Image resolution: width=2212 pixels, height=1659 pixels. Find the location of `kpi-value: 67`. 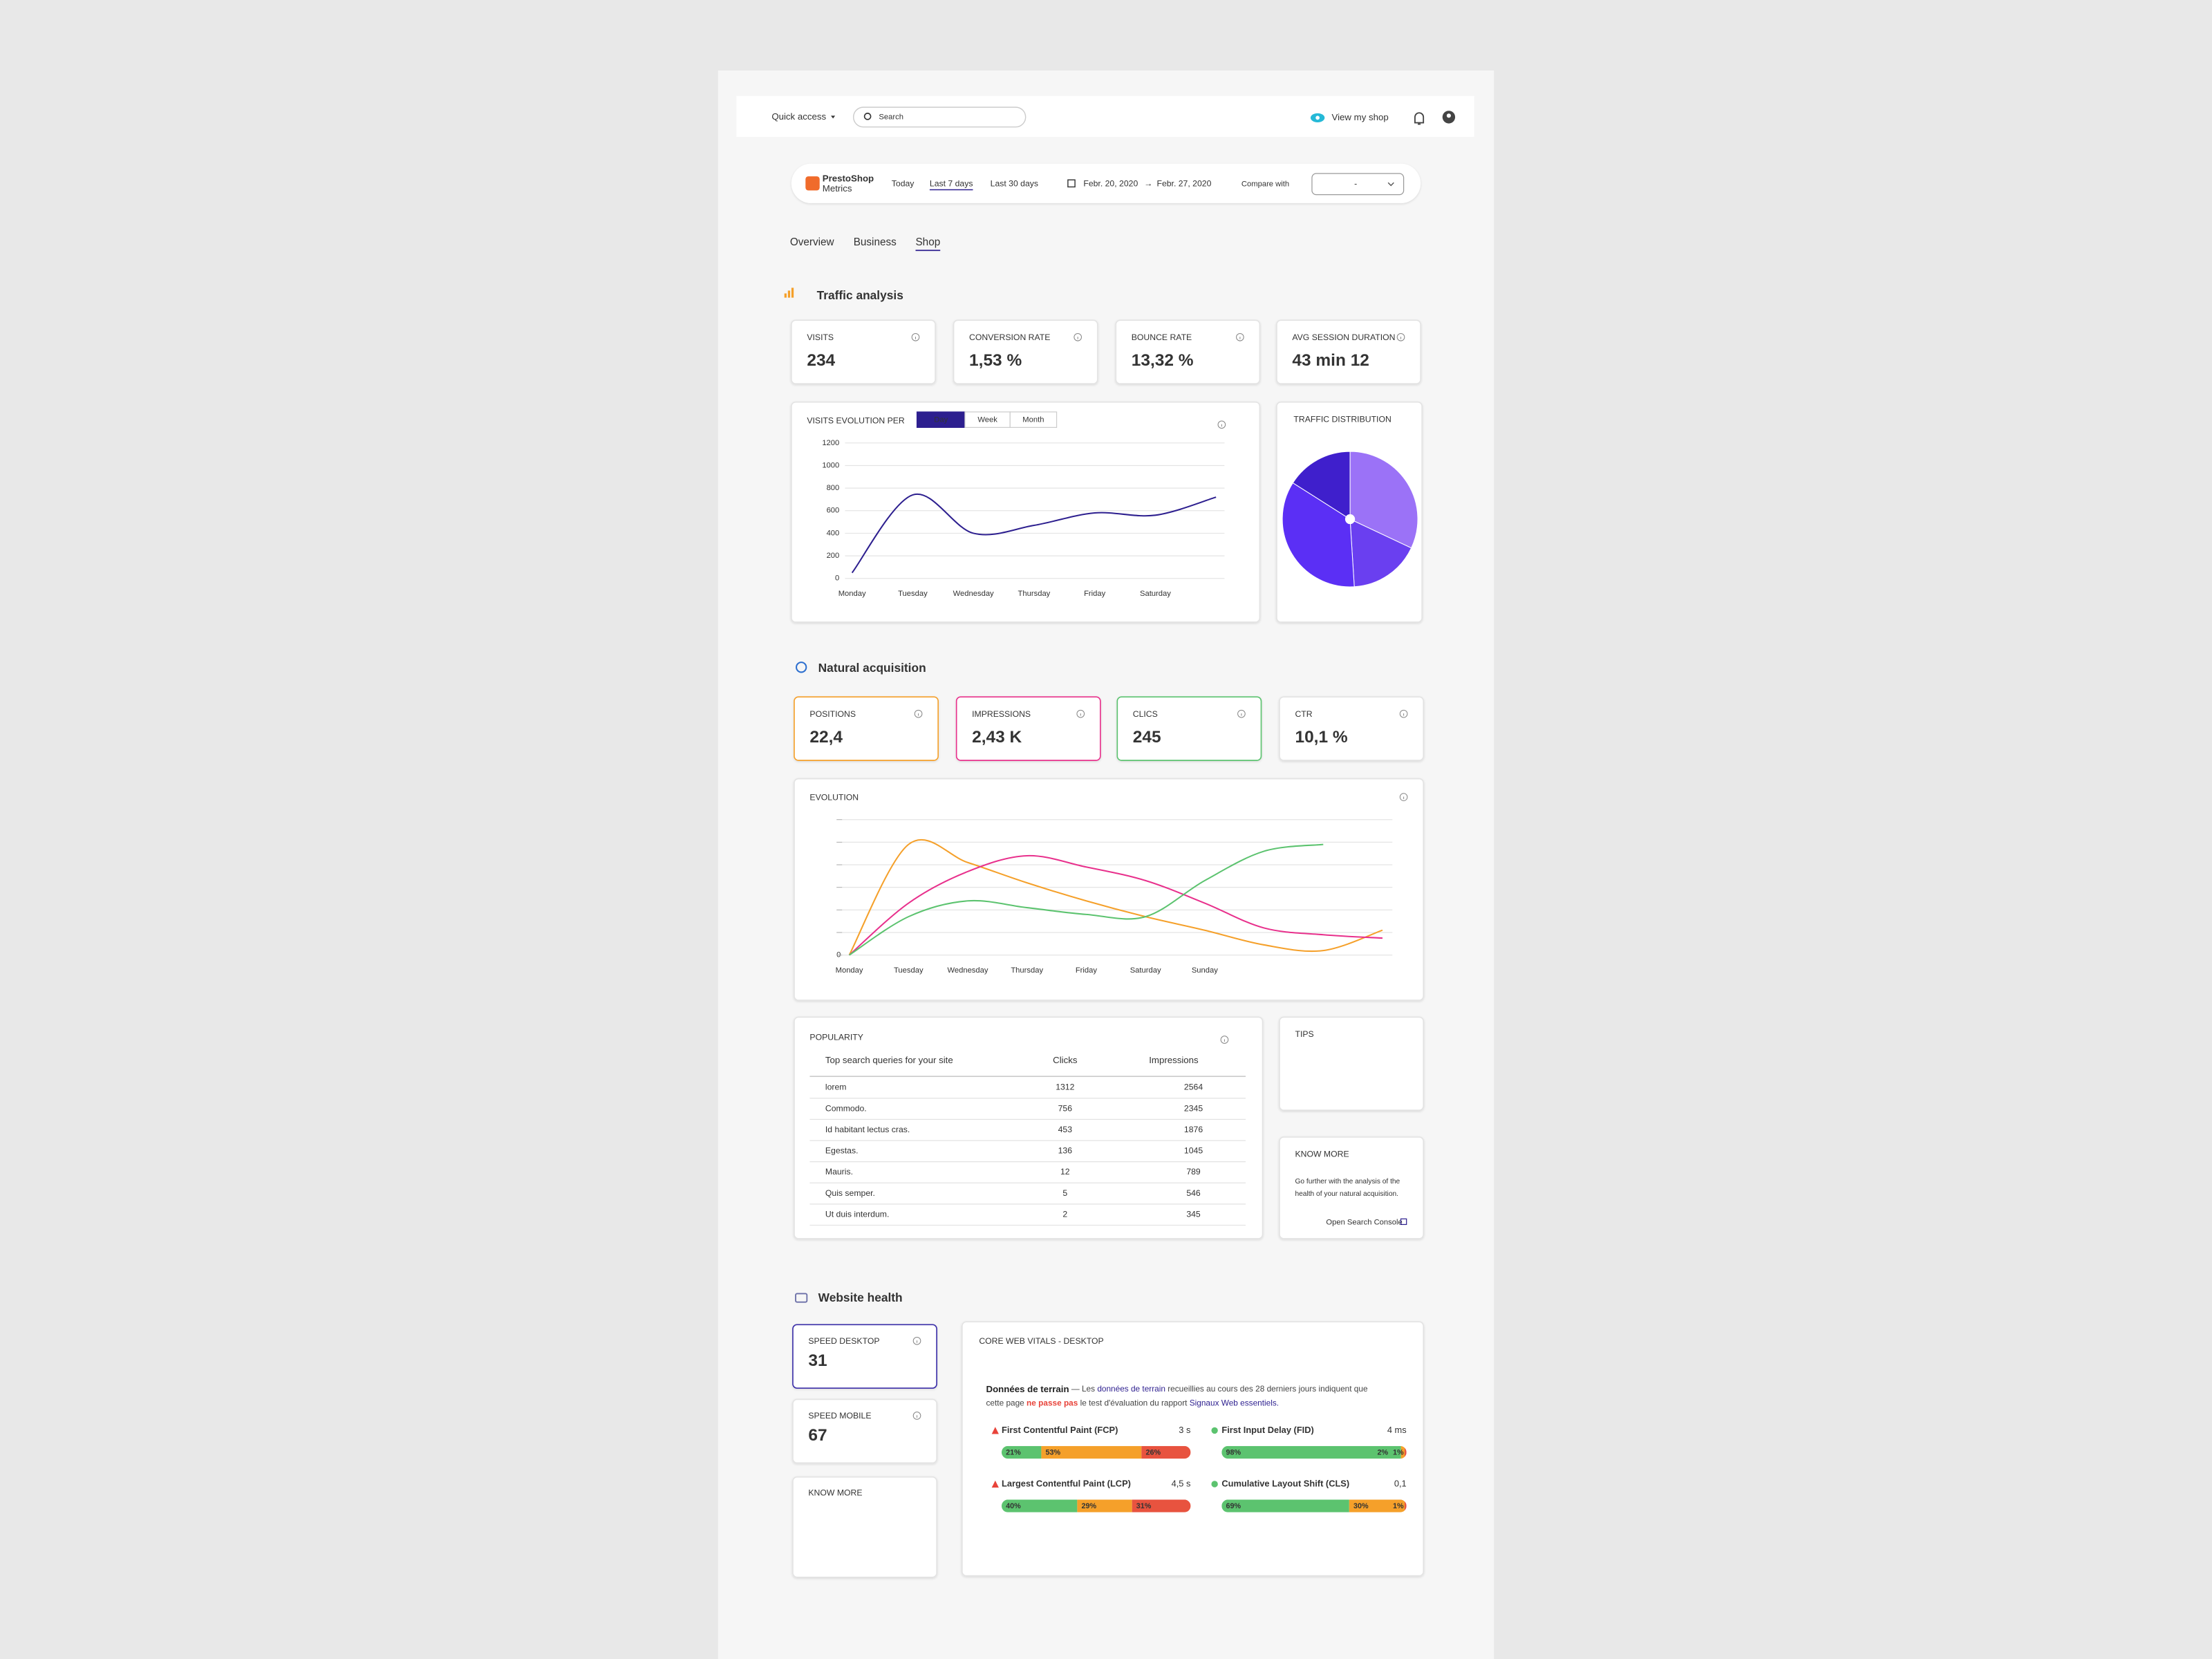

kpi-value: 67 is located at coordinates (817, 1436).